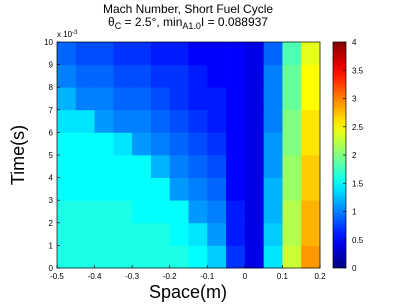  Describe the element at coordinates (51, 268) in the screenshot. I see `y-tick-label: 0` at that location.